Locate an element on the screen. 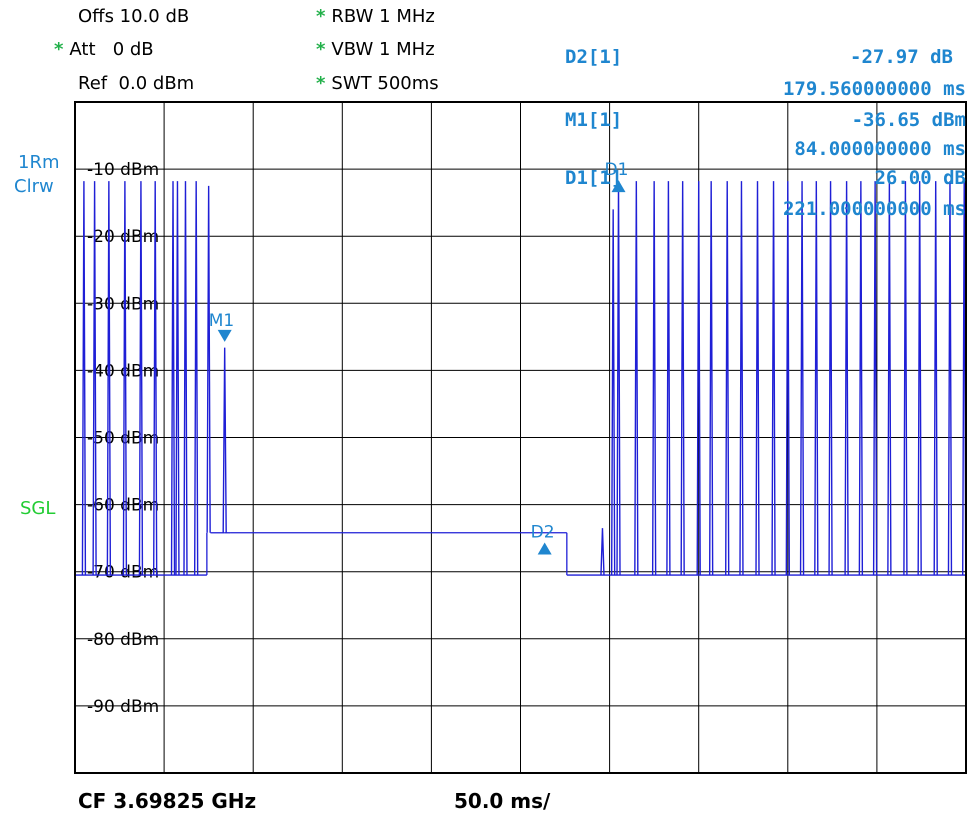 This screenshot has height=817, width=971. marker-triangle-d2 is located at coordinates (544, 548).